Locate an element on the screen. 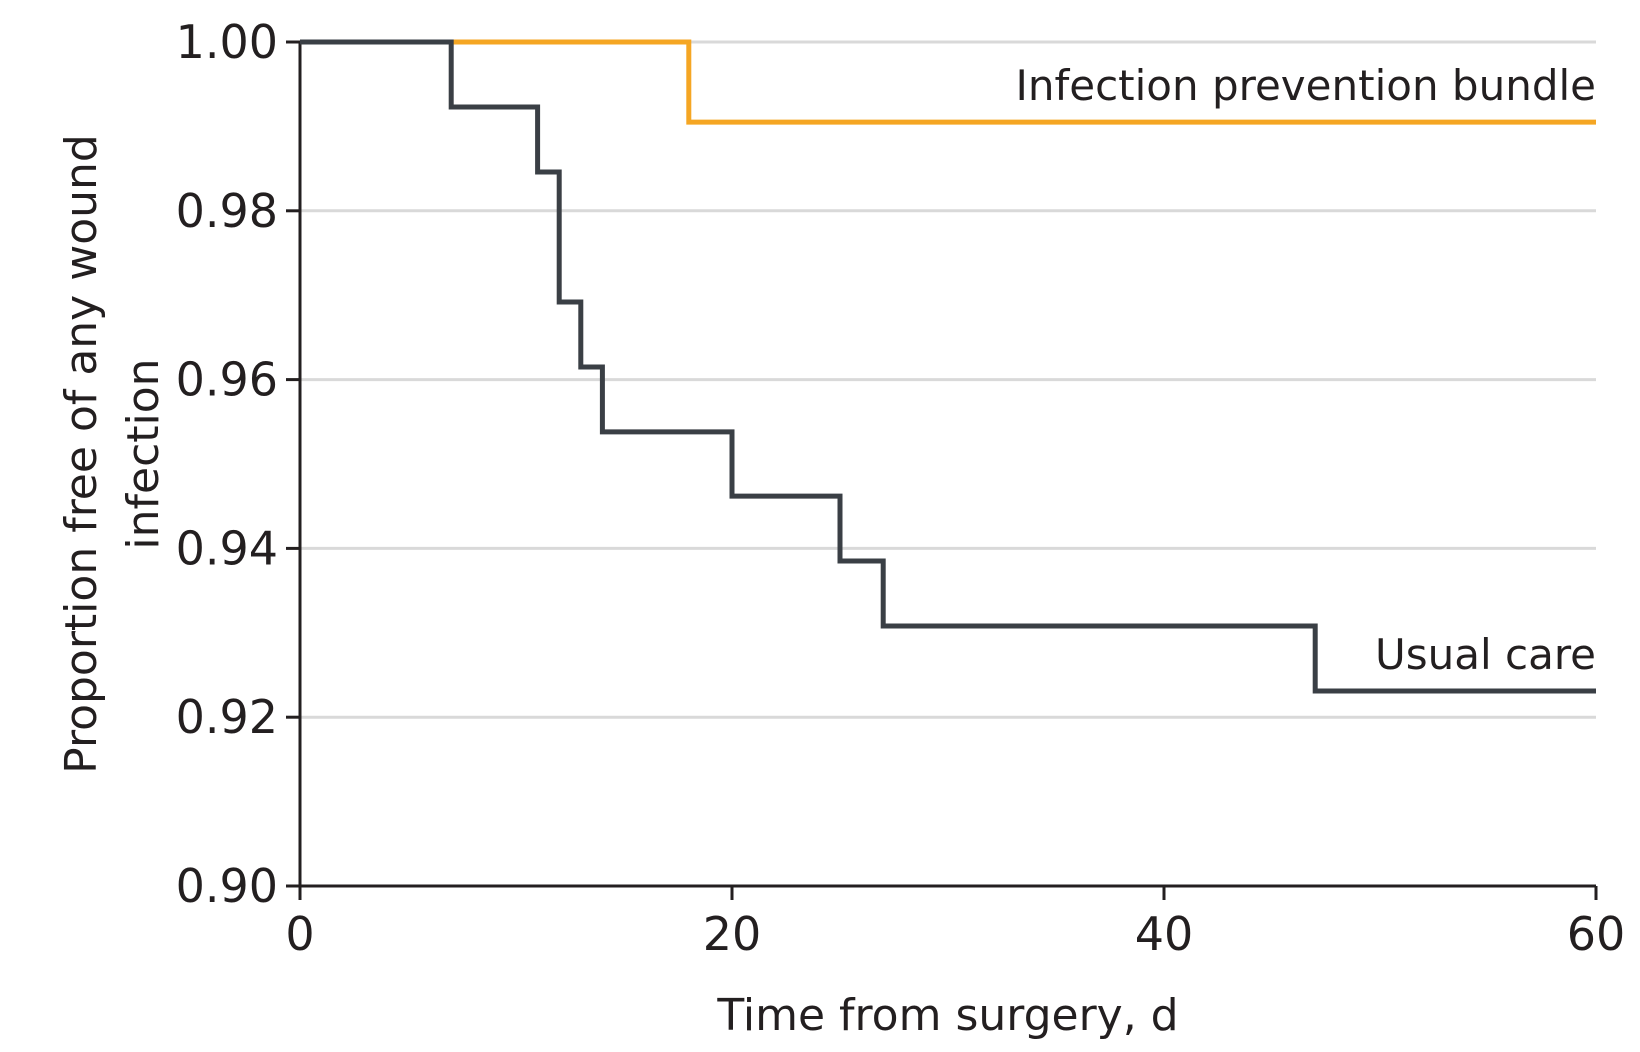 The image size is (1640, 1052). x-tick-label-1: 20 is located at coordinates (732, 934).